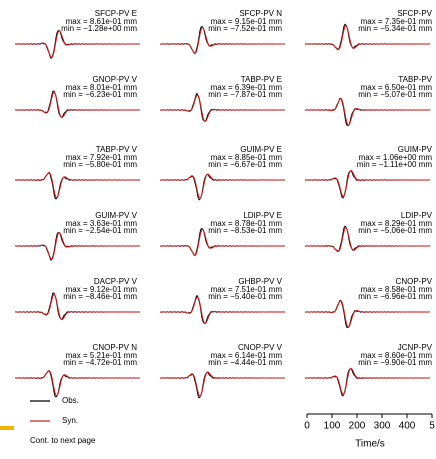 The width and height of the screenshot is (436, 459). Describe the element at coordinates (100, 94) in the screenshot. I see `min-label: min = −6.23e-01 mm` at that location.